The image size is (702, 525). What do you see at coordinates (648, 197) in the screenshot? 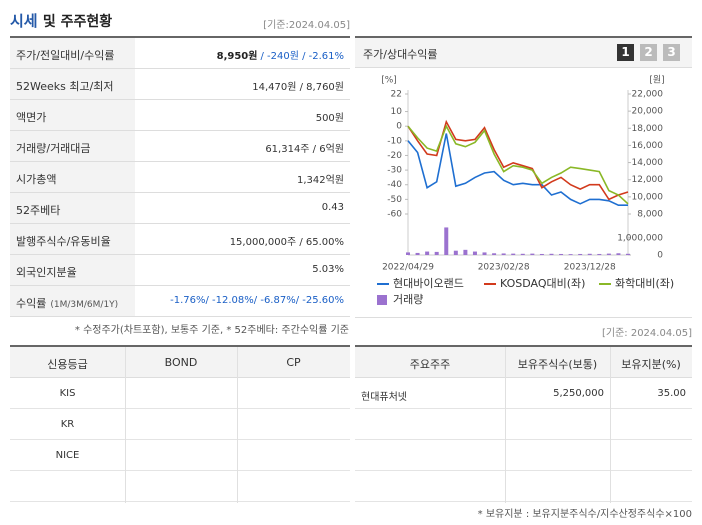
I see `y2-tick-label: 10,000` at bounding box center [648, 197].